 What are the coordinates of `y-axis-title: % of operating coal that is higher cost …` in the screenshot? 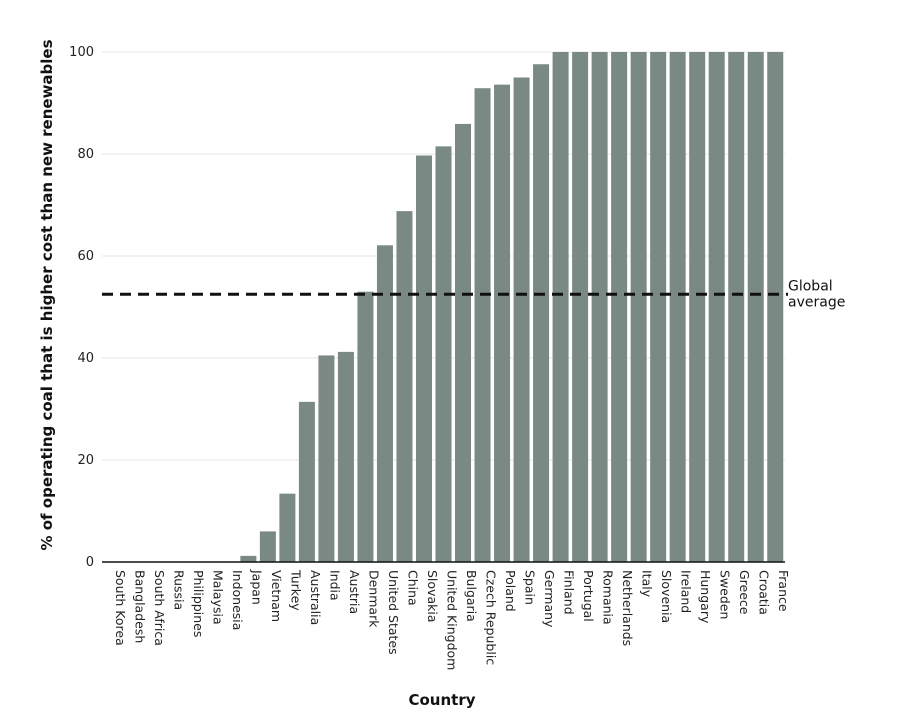 It's located at (47, 294).